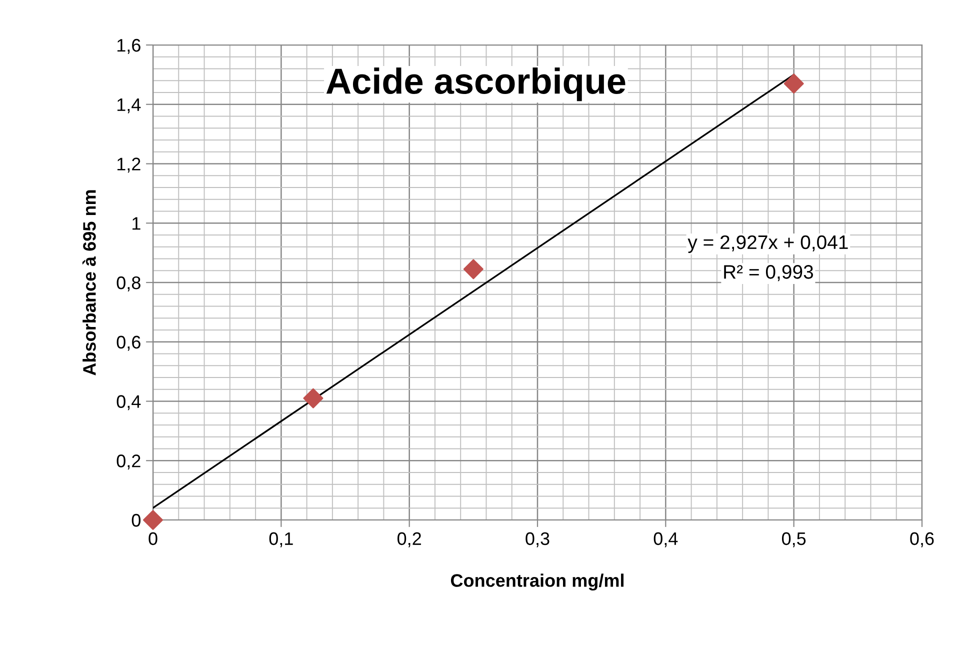  I want to click on x-tick-label: 0,6, so click(922, 540).